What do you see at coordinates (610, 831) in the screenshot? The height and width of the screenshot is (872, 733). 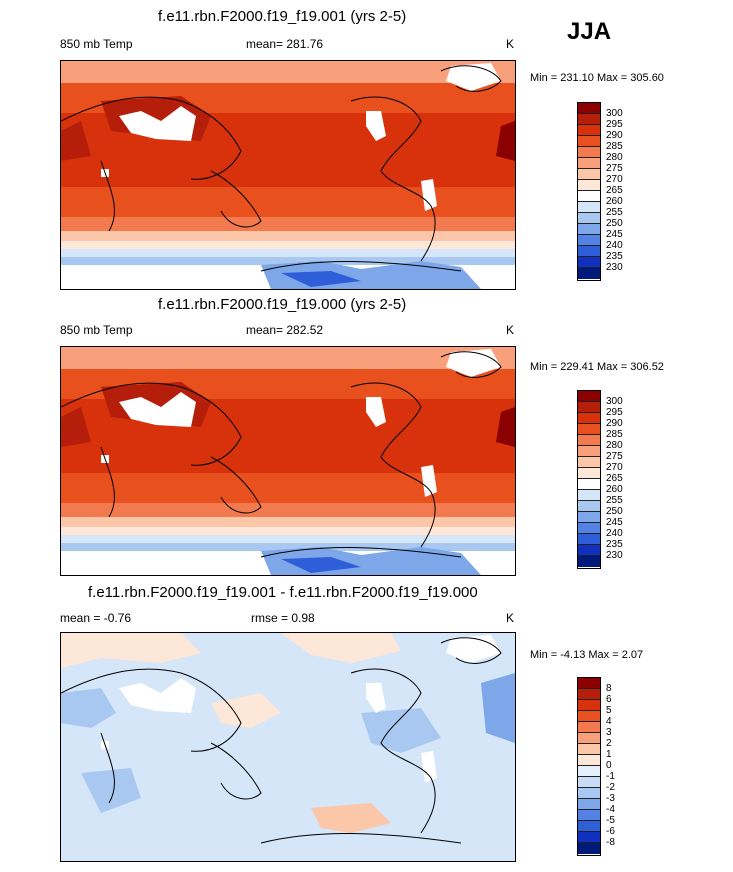 I see `panel3-colorbar-tick: -6` at bounding box center [610, 831].